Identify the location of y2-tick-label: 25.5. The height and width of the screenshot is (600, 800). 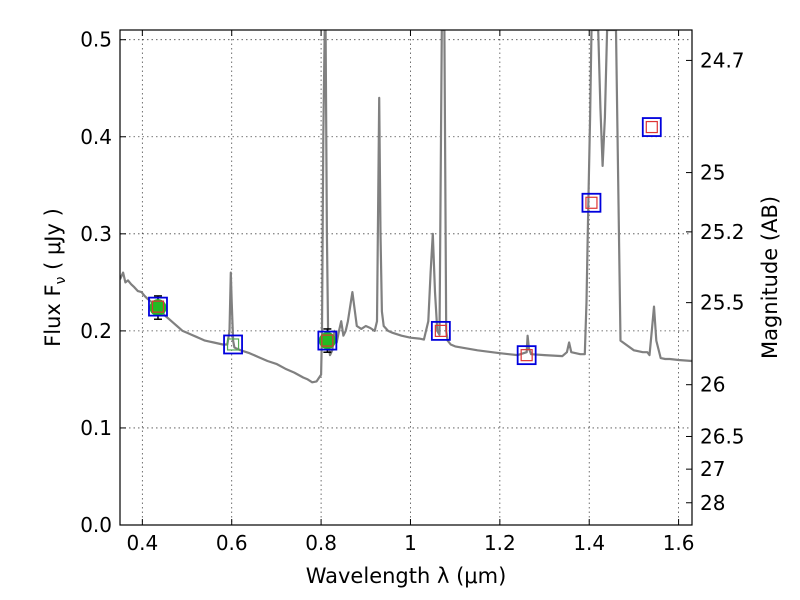
(722, 303).